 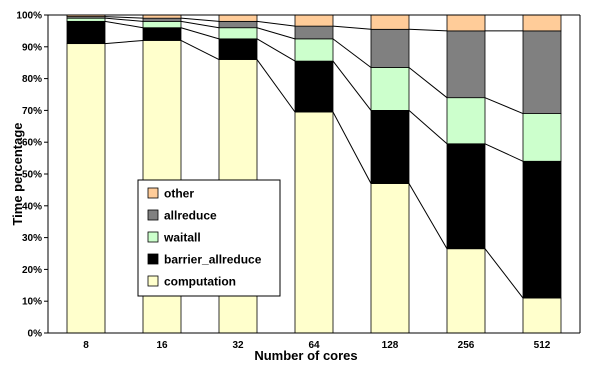 I want to click on x-tick-label: 8, so click(x=86, y=345).